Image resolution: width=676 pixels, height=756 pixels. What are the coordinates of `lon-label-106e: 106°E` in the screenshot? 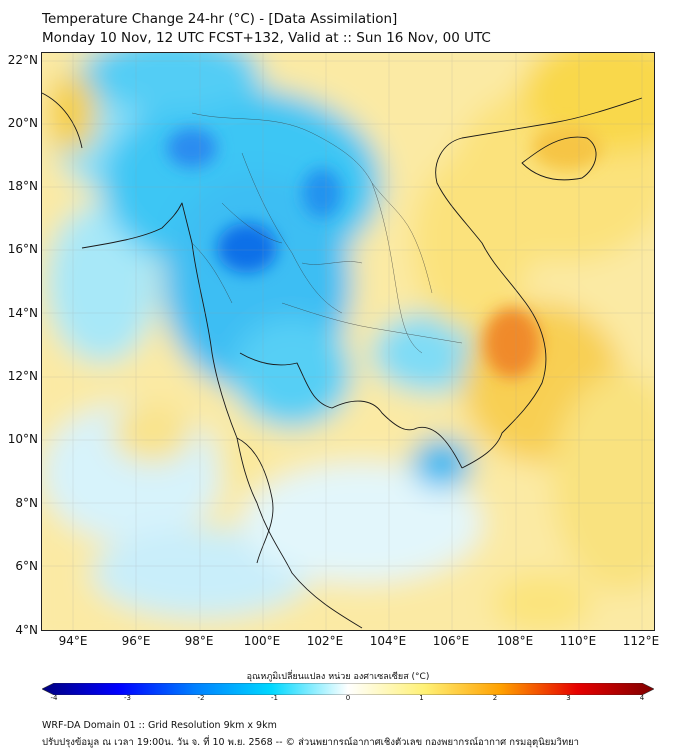 It's located at (451, 641).